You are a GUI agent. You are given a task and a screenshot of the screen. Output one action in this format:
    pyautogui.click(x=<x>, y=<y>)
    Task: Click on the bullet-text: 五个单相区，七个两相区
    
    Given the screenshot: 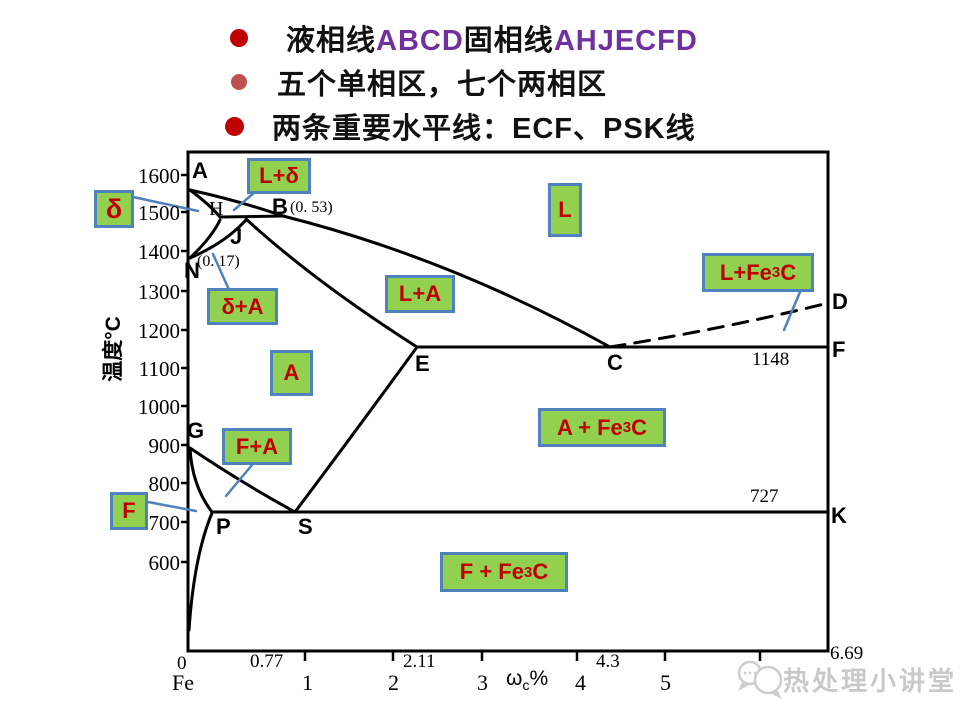 What is the action you would take?
    pyautogui.click(x=442, y=85)
    